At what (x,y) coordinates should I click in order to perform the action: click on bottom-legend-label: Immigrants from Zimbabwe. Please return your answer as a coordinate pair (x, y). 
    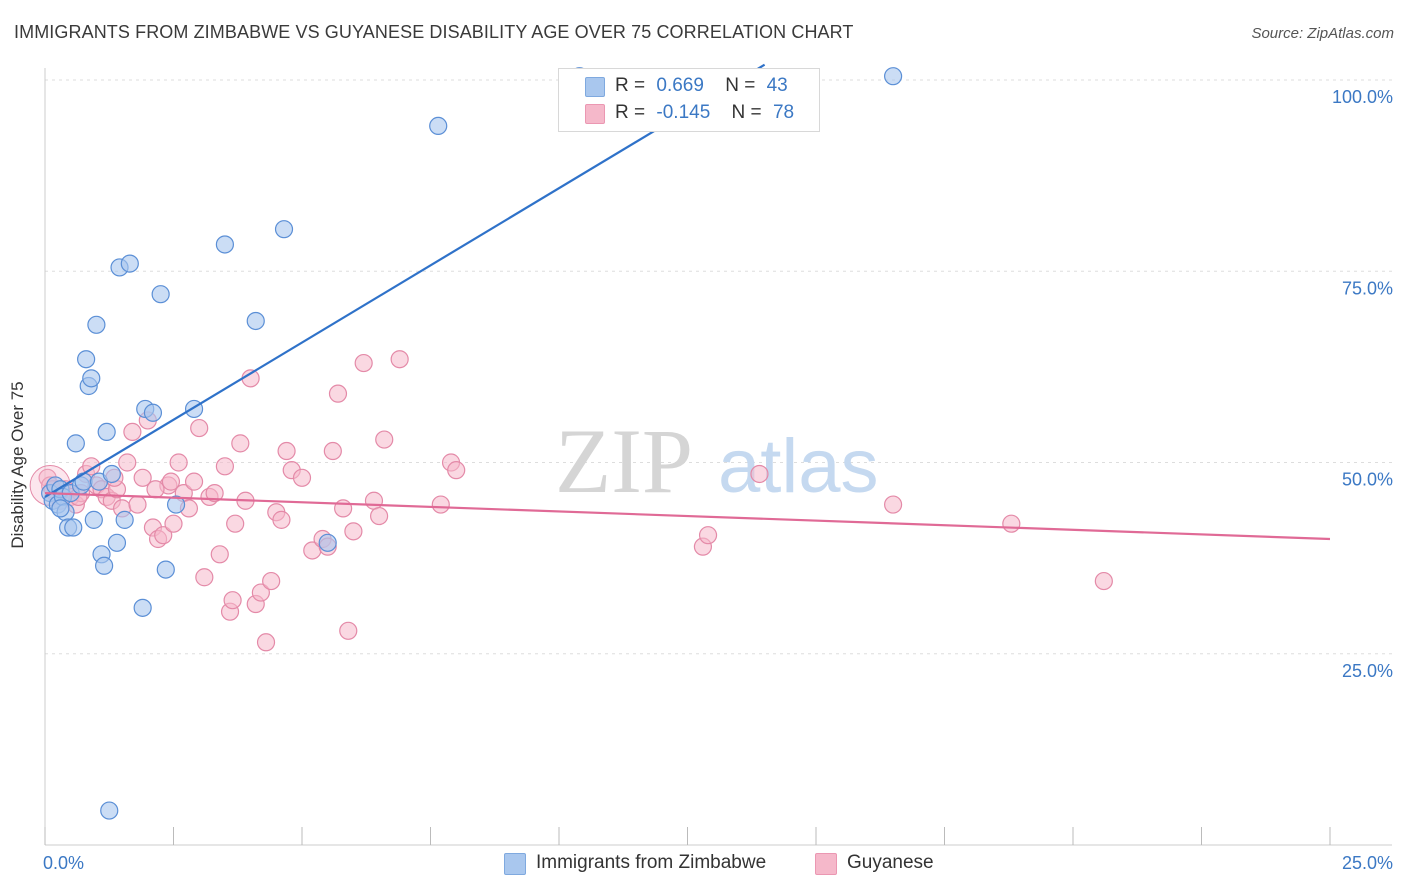
    Looking at the image, I should click on (651, 862).